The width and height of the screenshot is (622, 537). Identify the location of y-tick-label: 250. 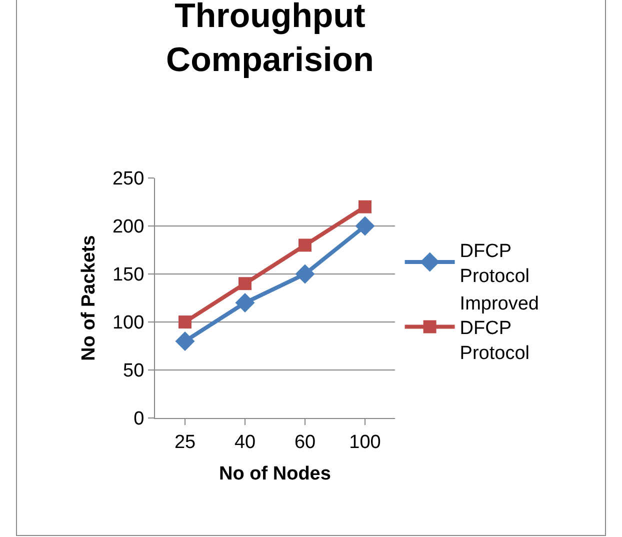
(128, 179).